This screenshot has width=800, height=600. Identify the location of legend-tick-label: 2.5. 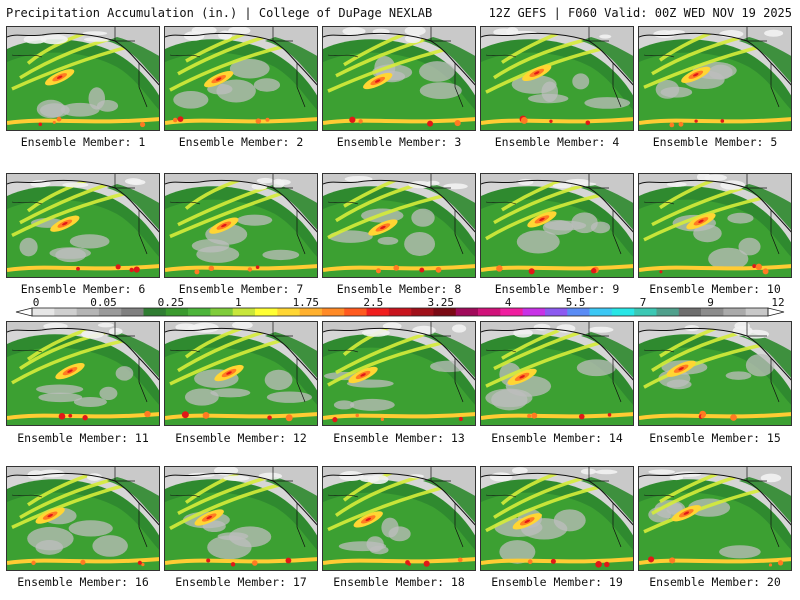
(373, 303).